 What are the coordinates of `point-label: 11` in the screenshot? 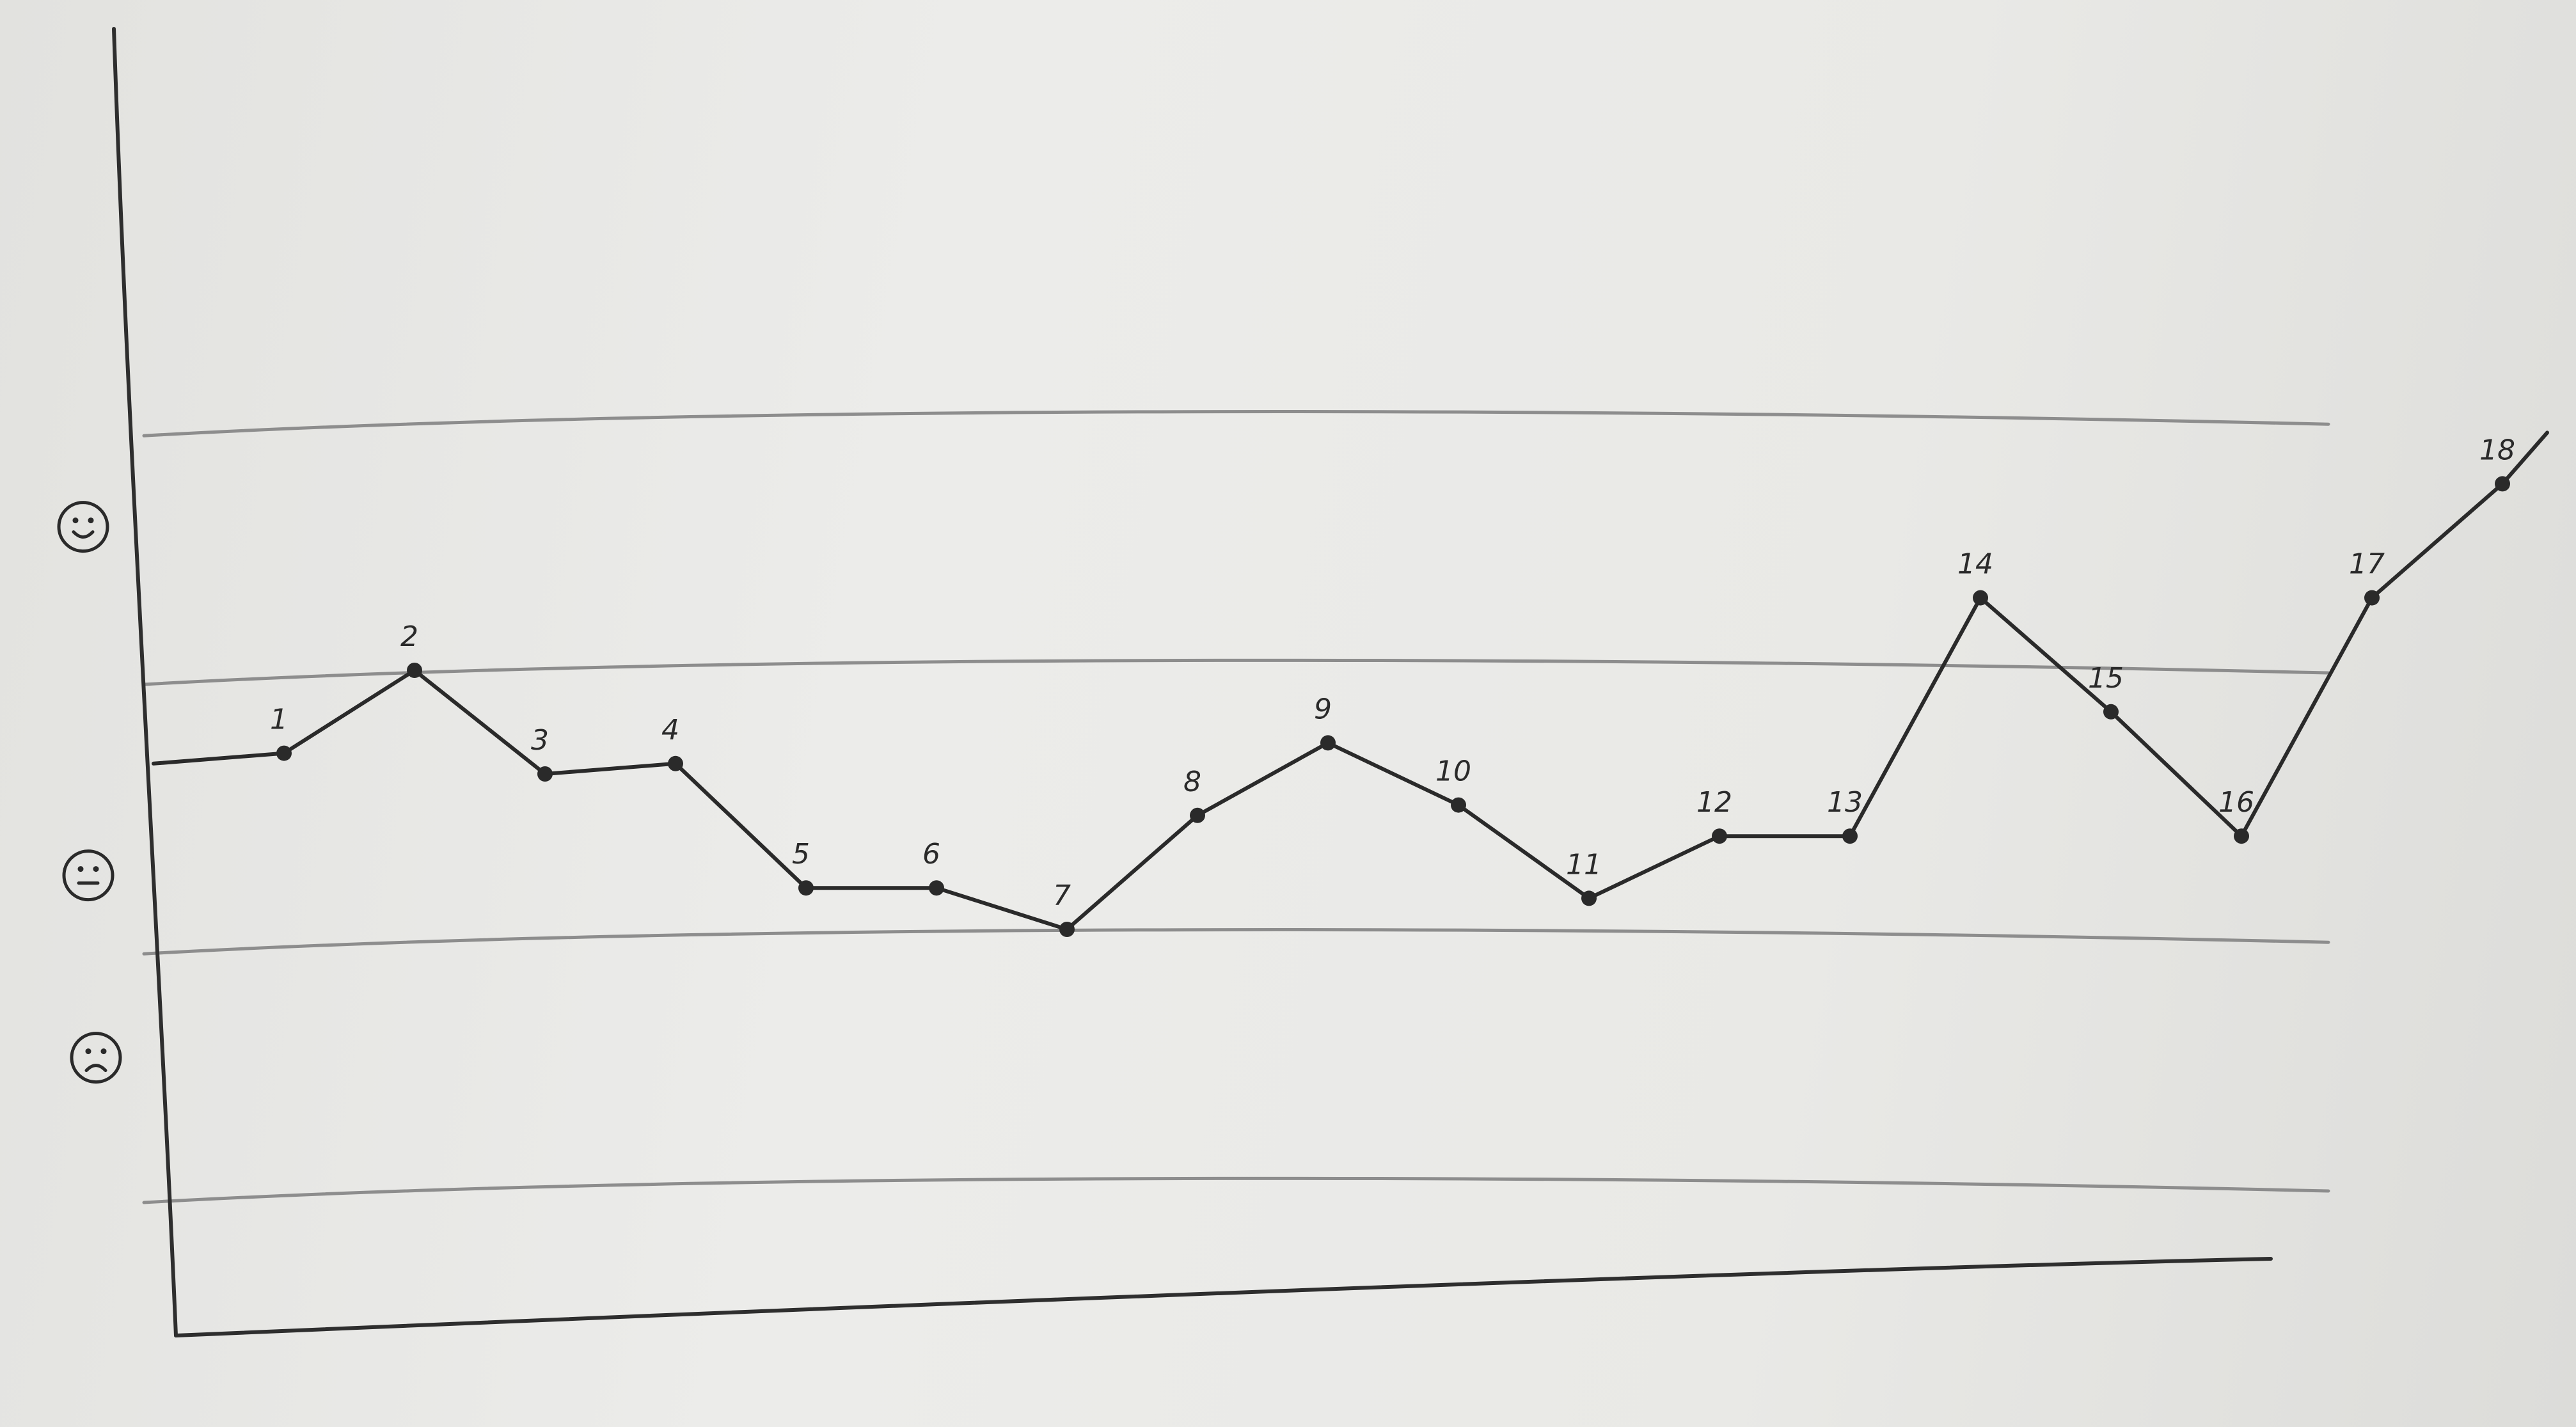 It's located at (1584, 865).